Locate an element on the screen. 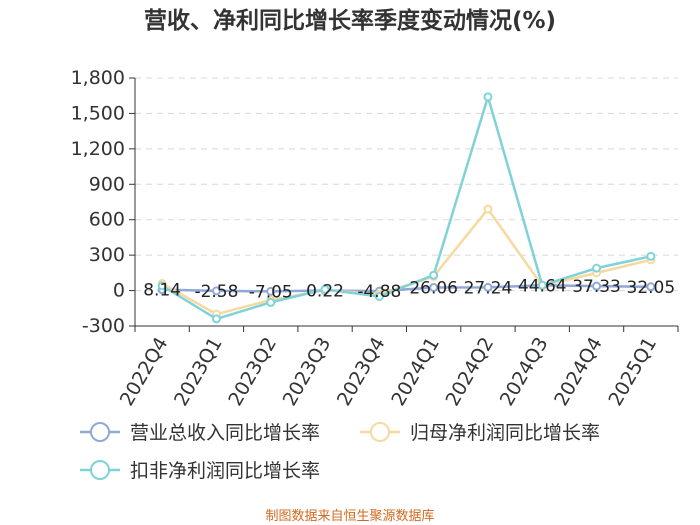 The height and width of the screenshot is (525, 700). x-tick-label: 2025Q1 is located at coordinates (632, 372).